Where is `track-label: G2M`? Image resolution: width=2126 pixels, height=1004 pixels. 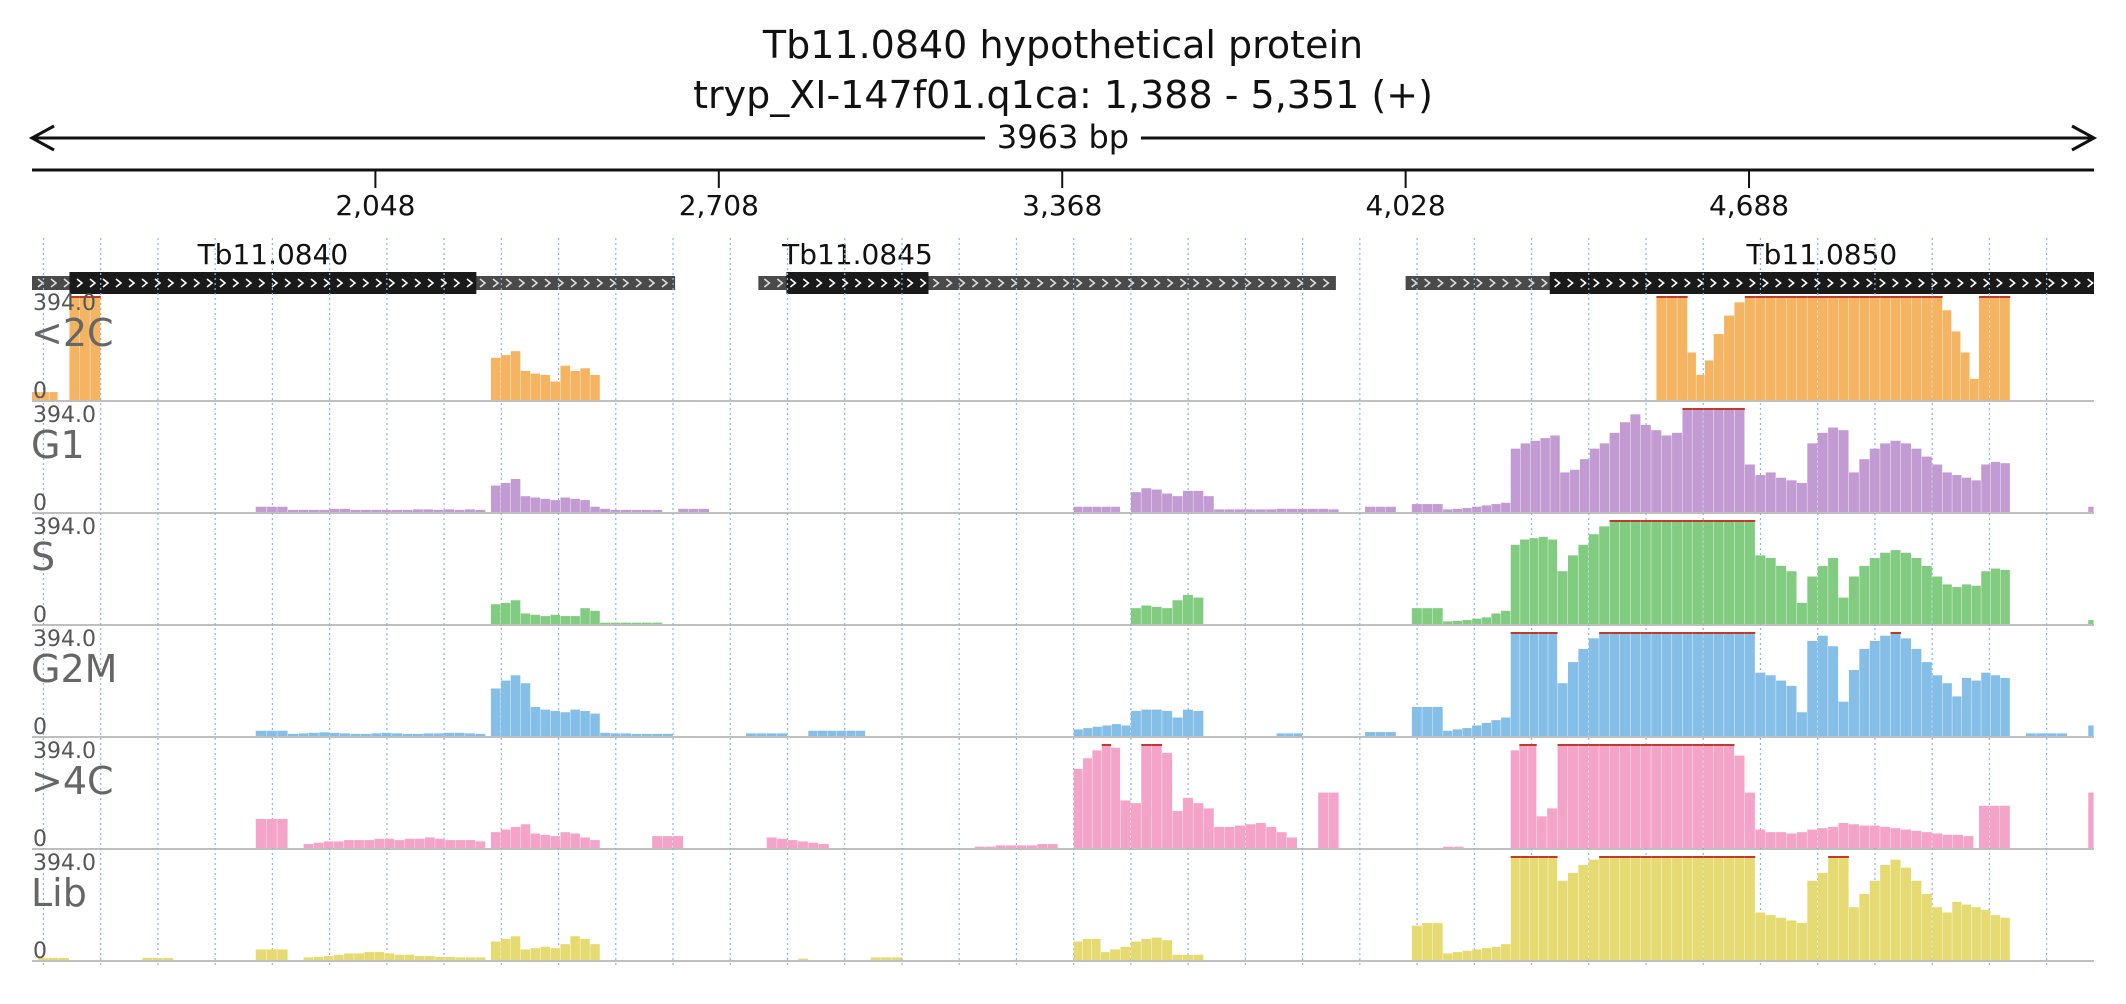
track-label: G2M is located at coordinates (74, 669).